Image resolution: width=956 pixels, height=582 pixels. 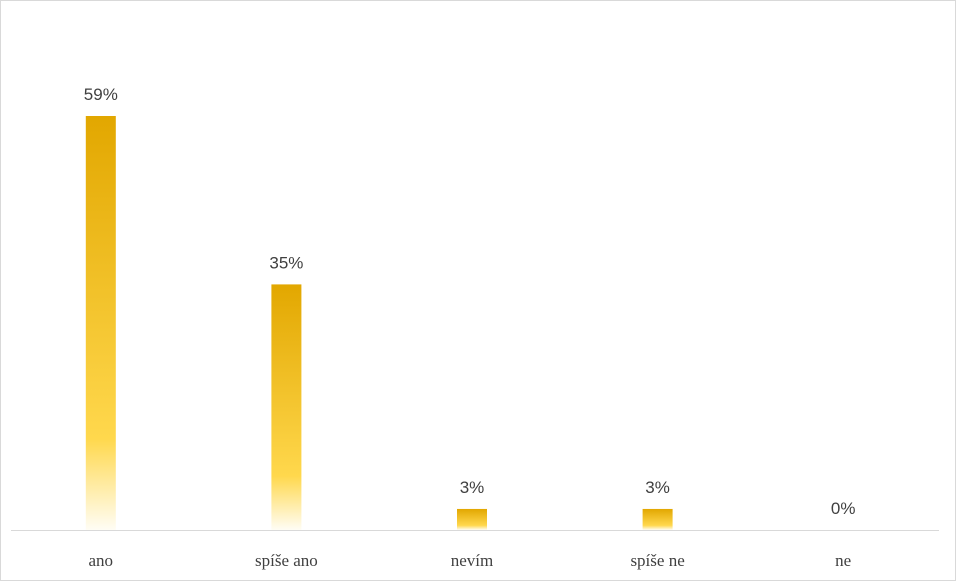 I want to click on x-tick-label-spíše-ano: spíše ano, so click(x=286, y=560).